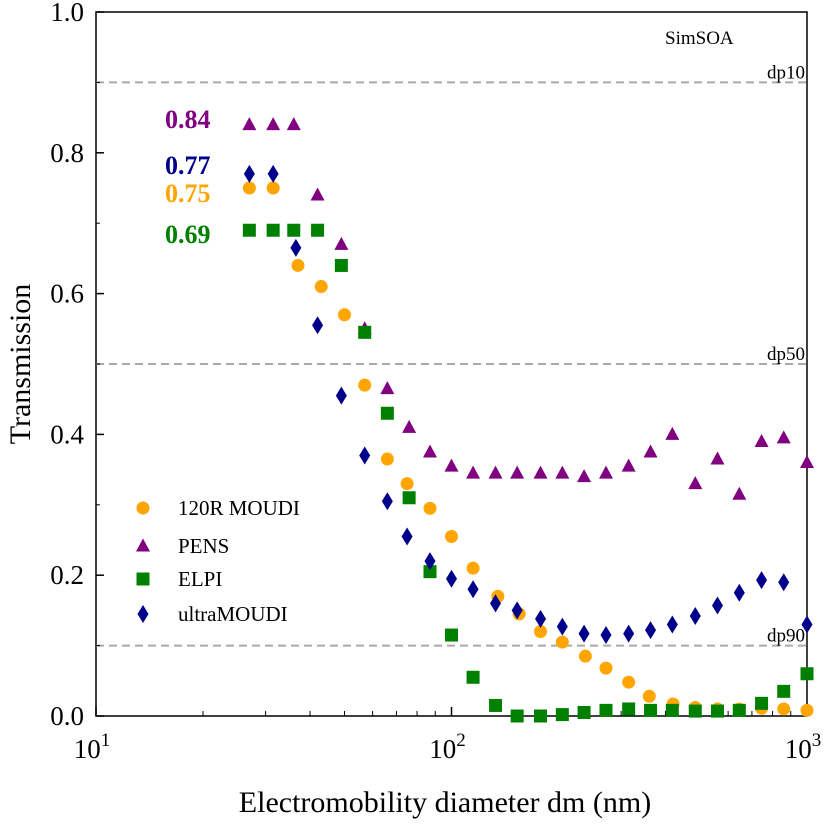 This screenshot has height=827, width=830. Describe the element at coordinates (67, 716) in the screenshot. I see `y-tick-label: 0.0` at that location.